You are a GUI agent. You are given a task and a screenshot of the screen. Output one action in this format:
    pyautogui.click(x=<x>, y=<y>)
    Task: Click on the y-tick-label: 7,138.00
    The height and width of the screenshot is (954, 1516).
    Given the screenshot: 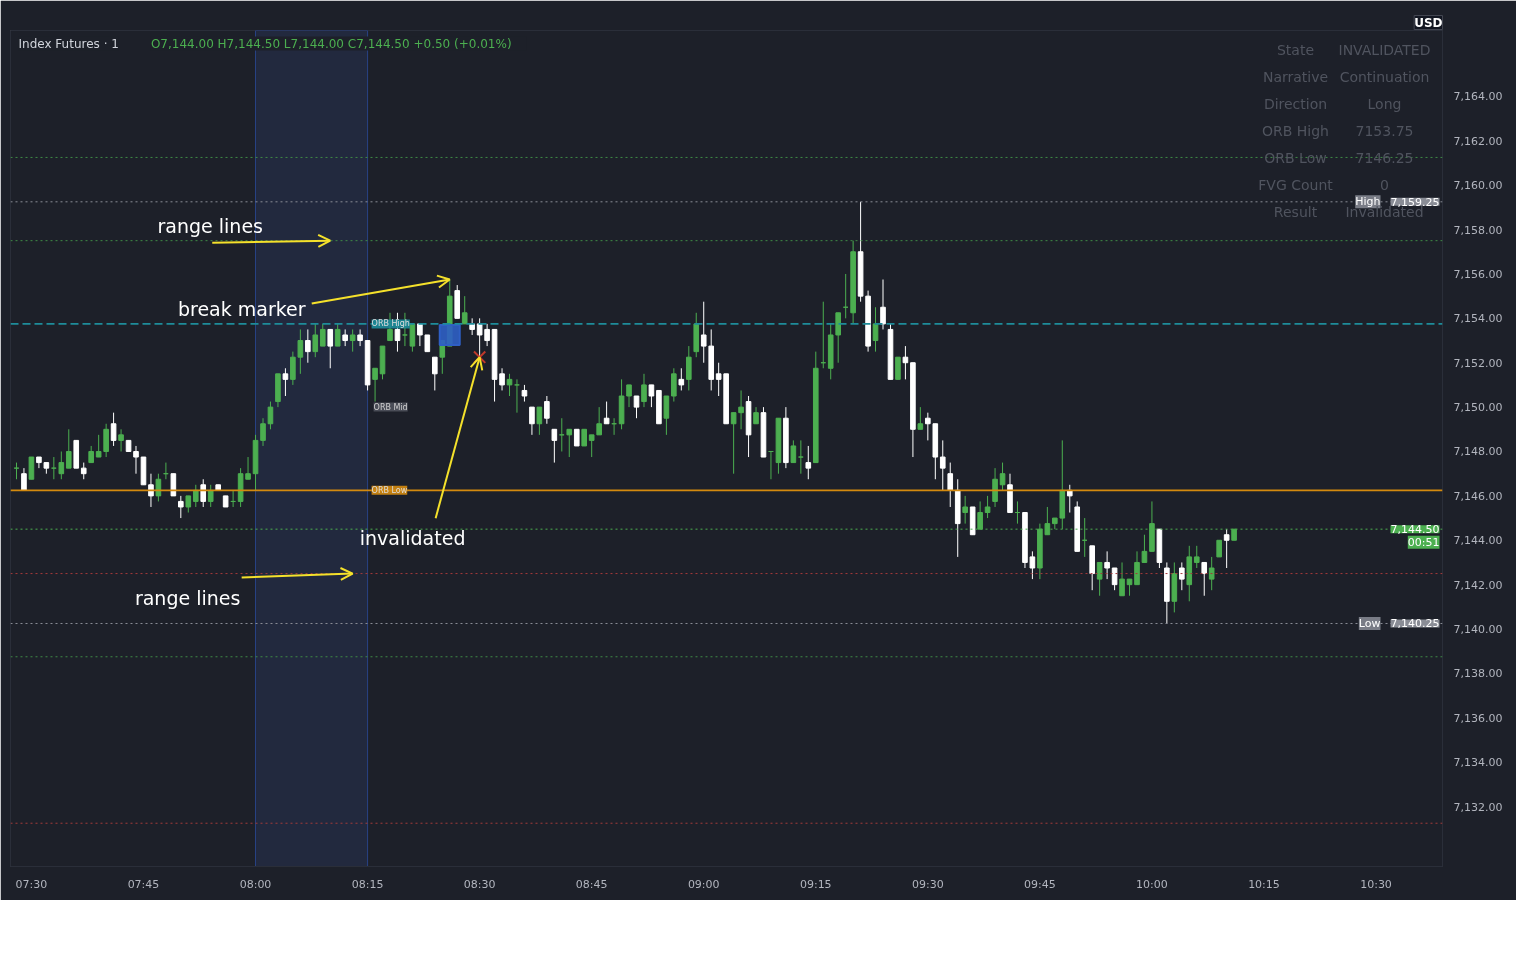 What is the action you would take?
    pyautogui.click(x=1478, y=674)
    